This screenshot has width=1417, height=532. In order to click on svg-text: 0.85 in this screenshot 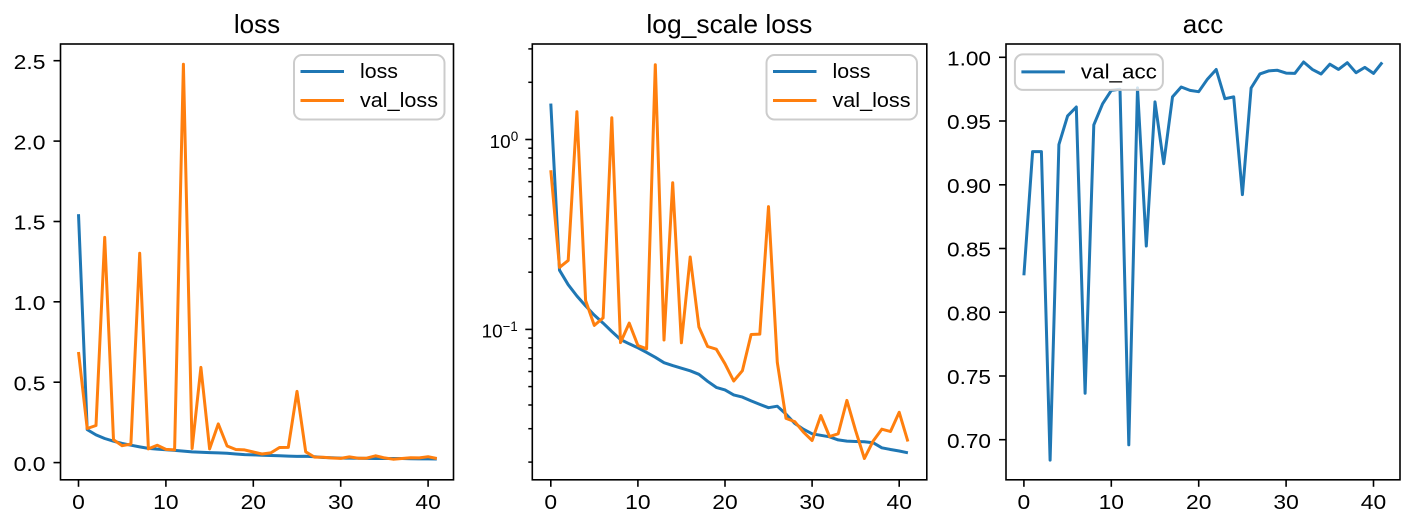, I will do `click(969, 251)`.